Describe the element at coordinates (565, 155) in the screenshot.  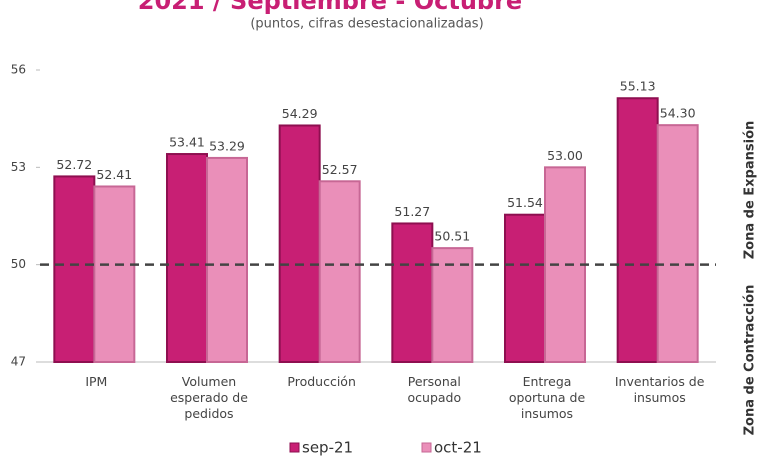
I see `value-label: 53.00` at that location.